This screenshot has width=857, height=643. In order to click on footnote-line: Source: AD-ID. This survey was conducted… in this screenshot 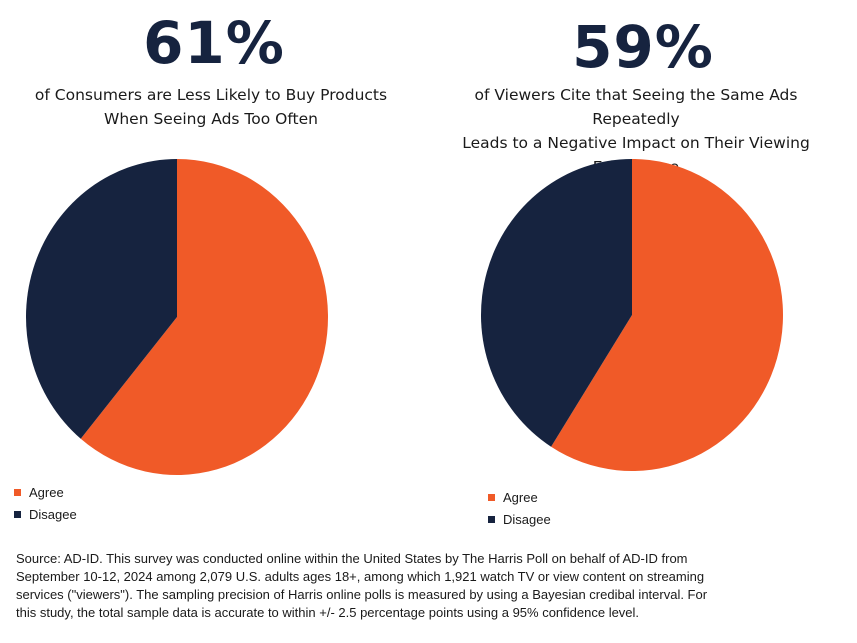, I will do `click(352, 558)`.